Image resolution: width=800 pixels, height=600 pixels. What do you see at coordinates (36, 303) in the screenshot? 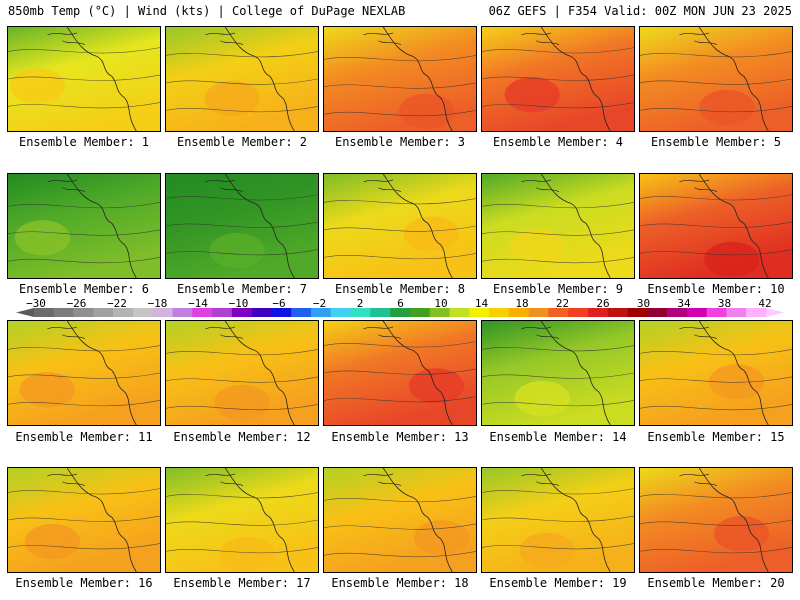
I see `colorbar-tick-label: −30` at bounding box center [36, 303].